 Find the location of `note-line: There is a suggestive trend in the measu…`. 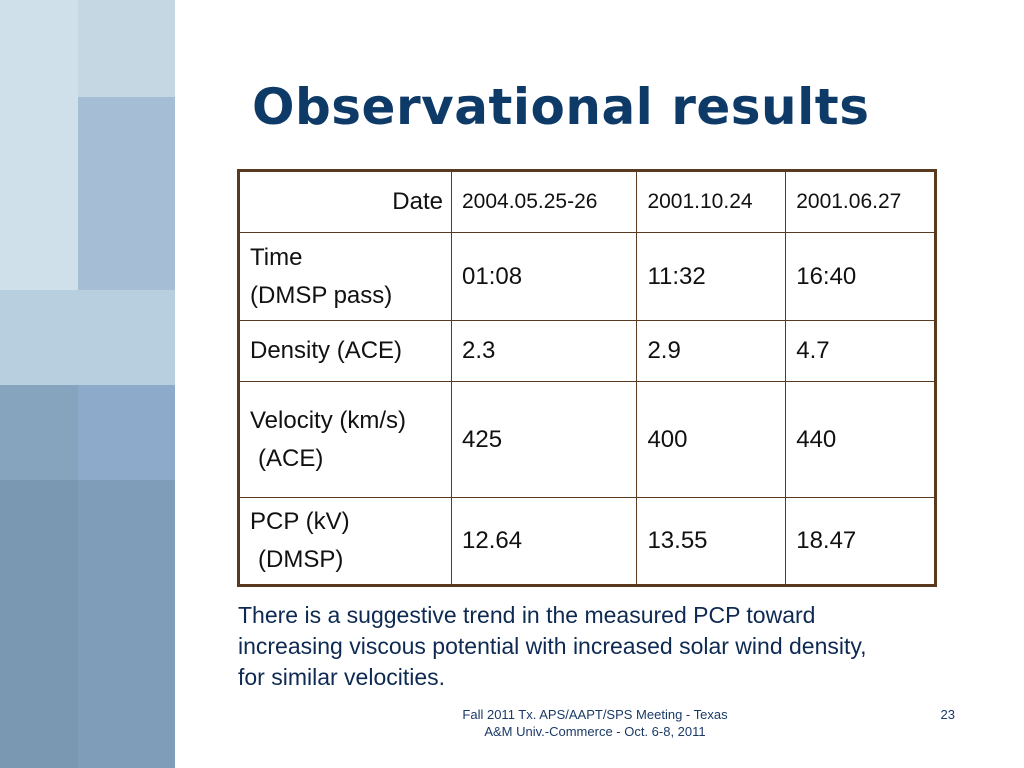

note-line: There is a suggestive trend in the measu… is located at coordinates (527, 615).